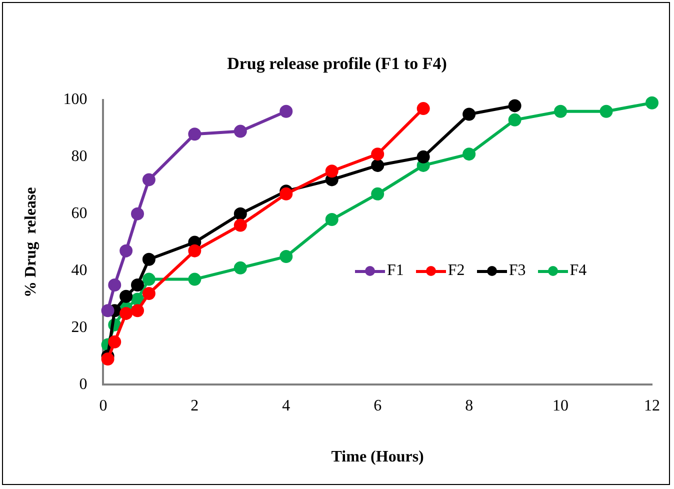 Image resolution: width=674 pixels, height=489 pixels. What do you see at coordinates (79, 157) in the screenshot?
I see `y-tick-label: 80` at bounding box center [79, 157].